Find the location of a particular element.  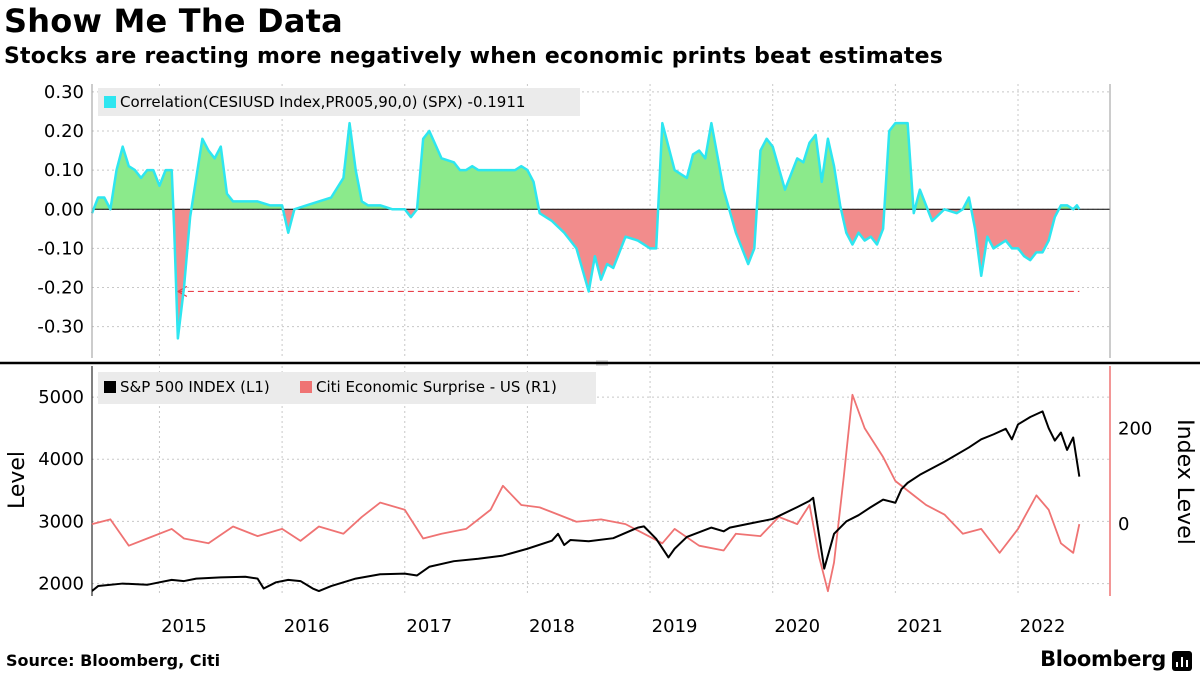

corr-y-tick-label: -0.20 is located at coordinates (60, 288).